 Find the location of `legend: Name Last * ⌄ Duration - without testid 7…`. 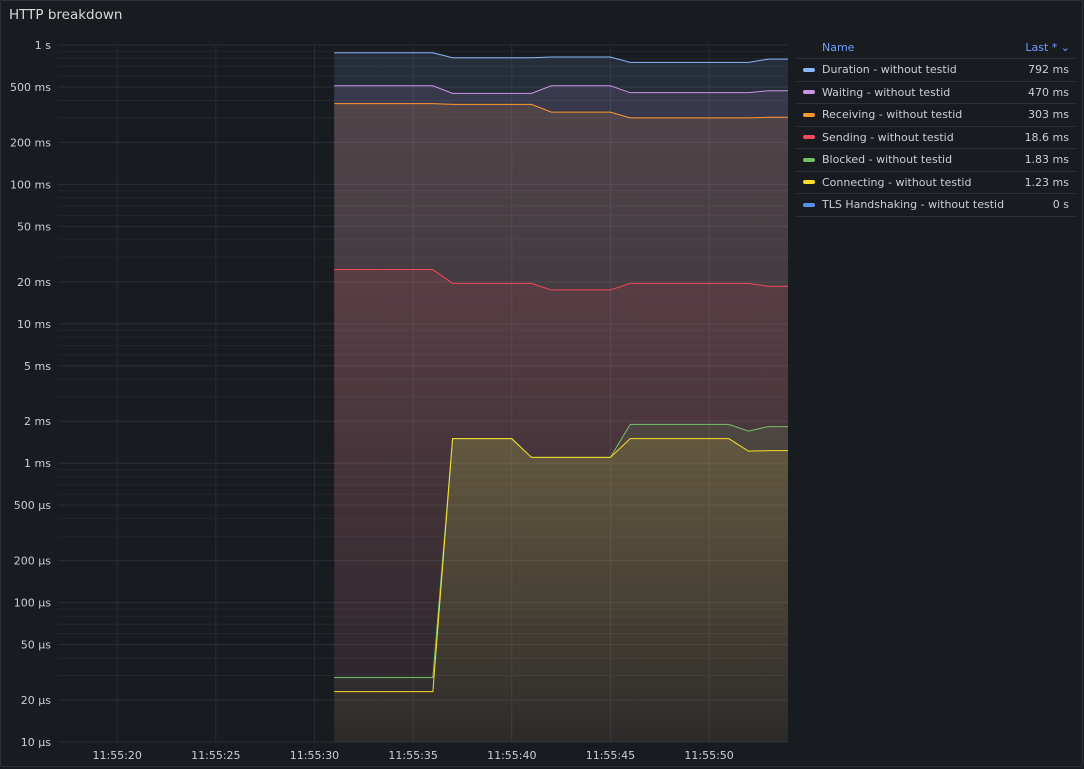

legend: Name Last * ⌄ Duration - without testid 7… is located at coordinates (936, 127).